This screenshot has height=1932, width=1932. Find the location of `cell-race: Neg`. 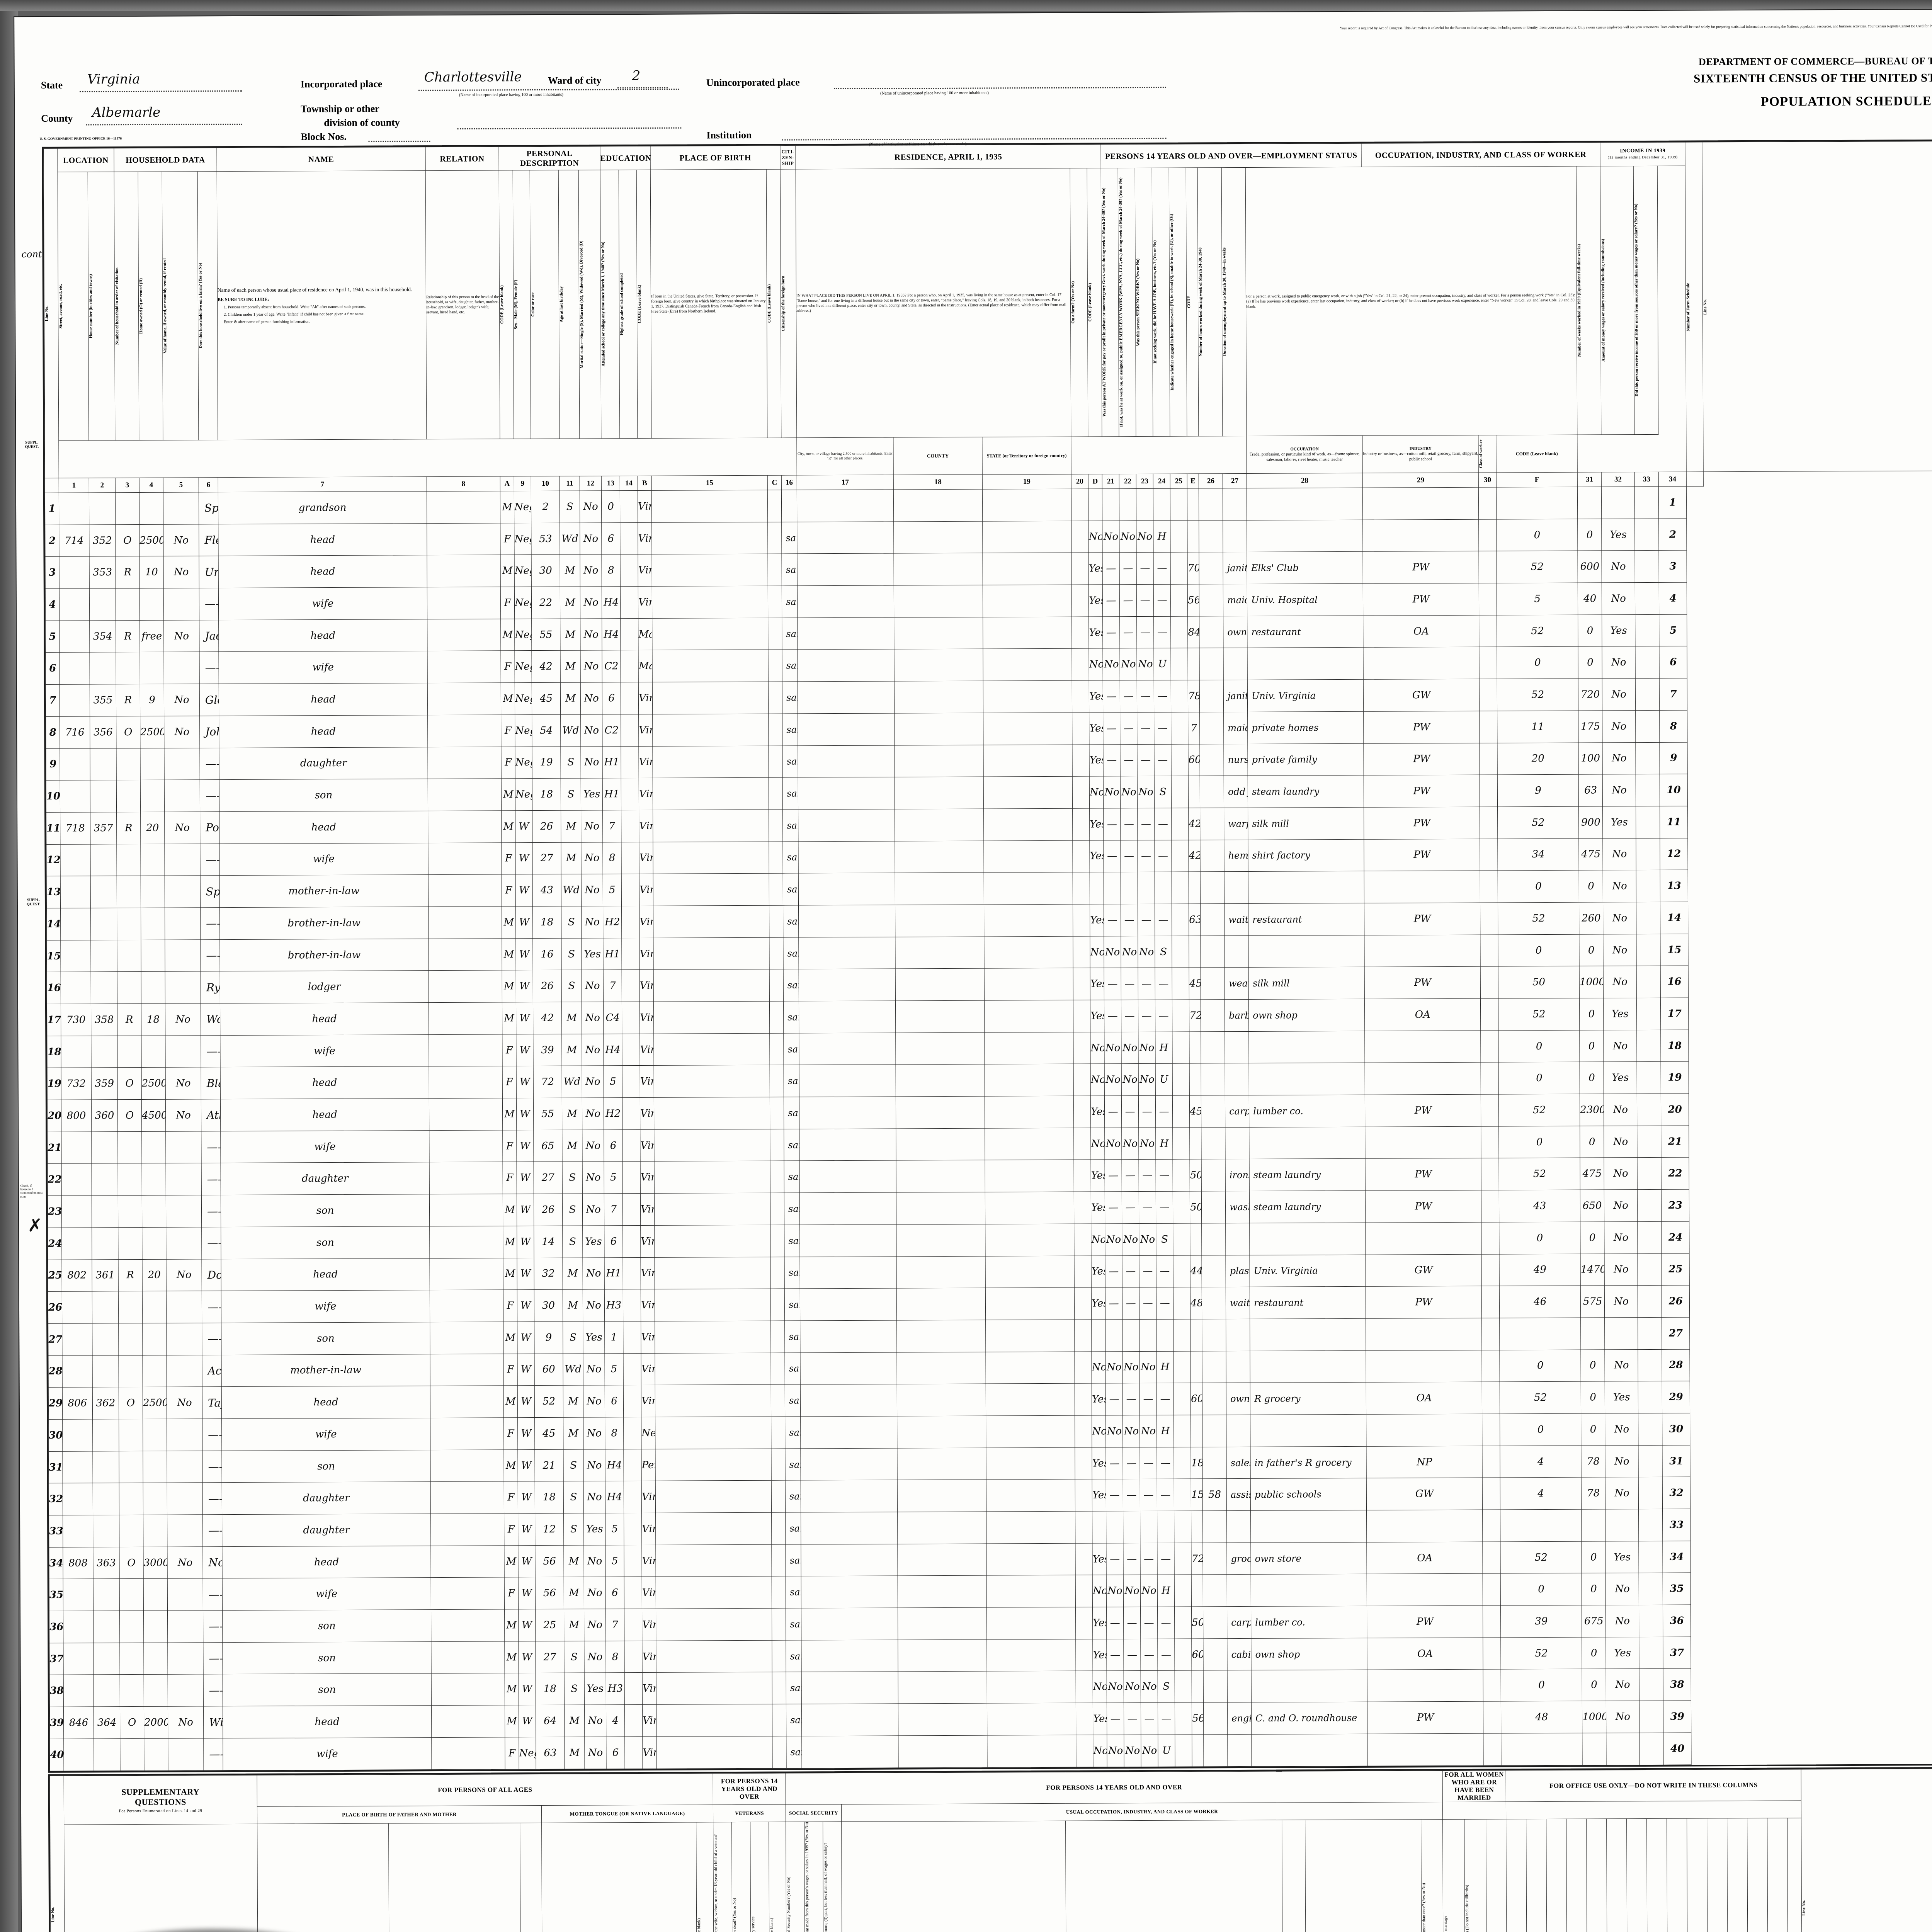

cell-race: Neg is located at coordinates (528, 1753).